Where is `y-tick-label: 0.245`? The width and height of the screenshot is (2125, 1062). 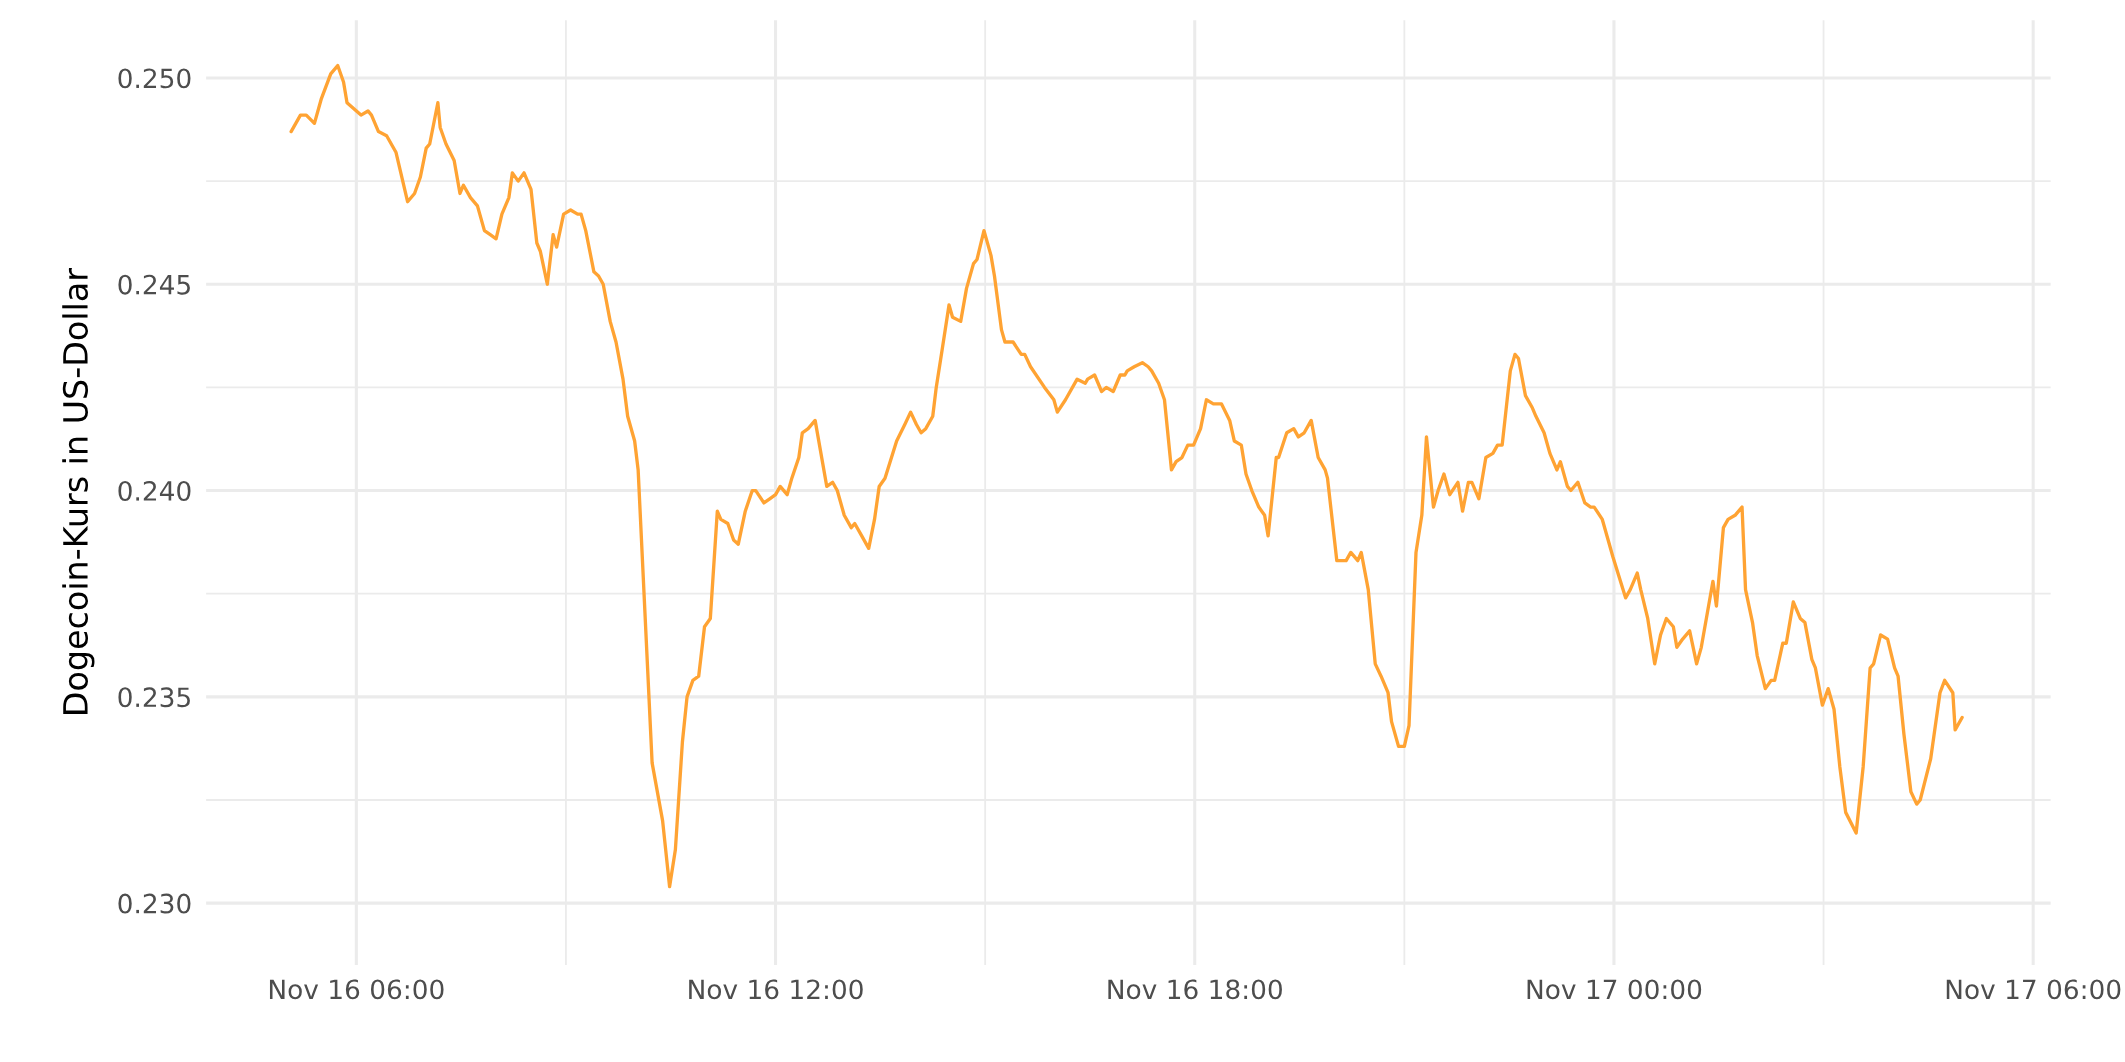 y-tick-label: 0.245 is located at coordinates (154, 284).